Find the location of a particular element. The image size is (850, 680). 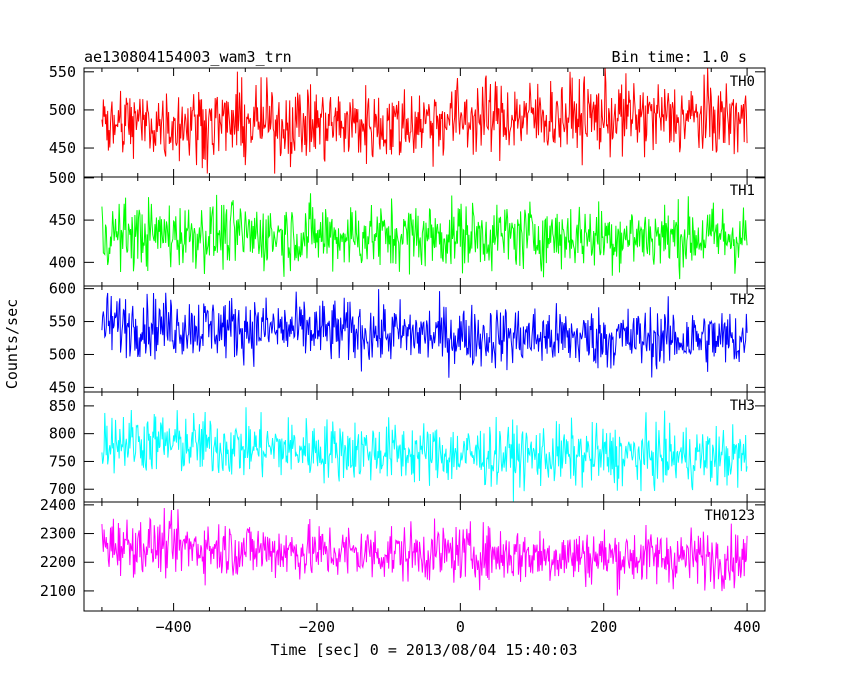

panel-th0123: 2100 2200 2300 2400 TH0123 is located at coordinates (403, 554).